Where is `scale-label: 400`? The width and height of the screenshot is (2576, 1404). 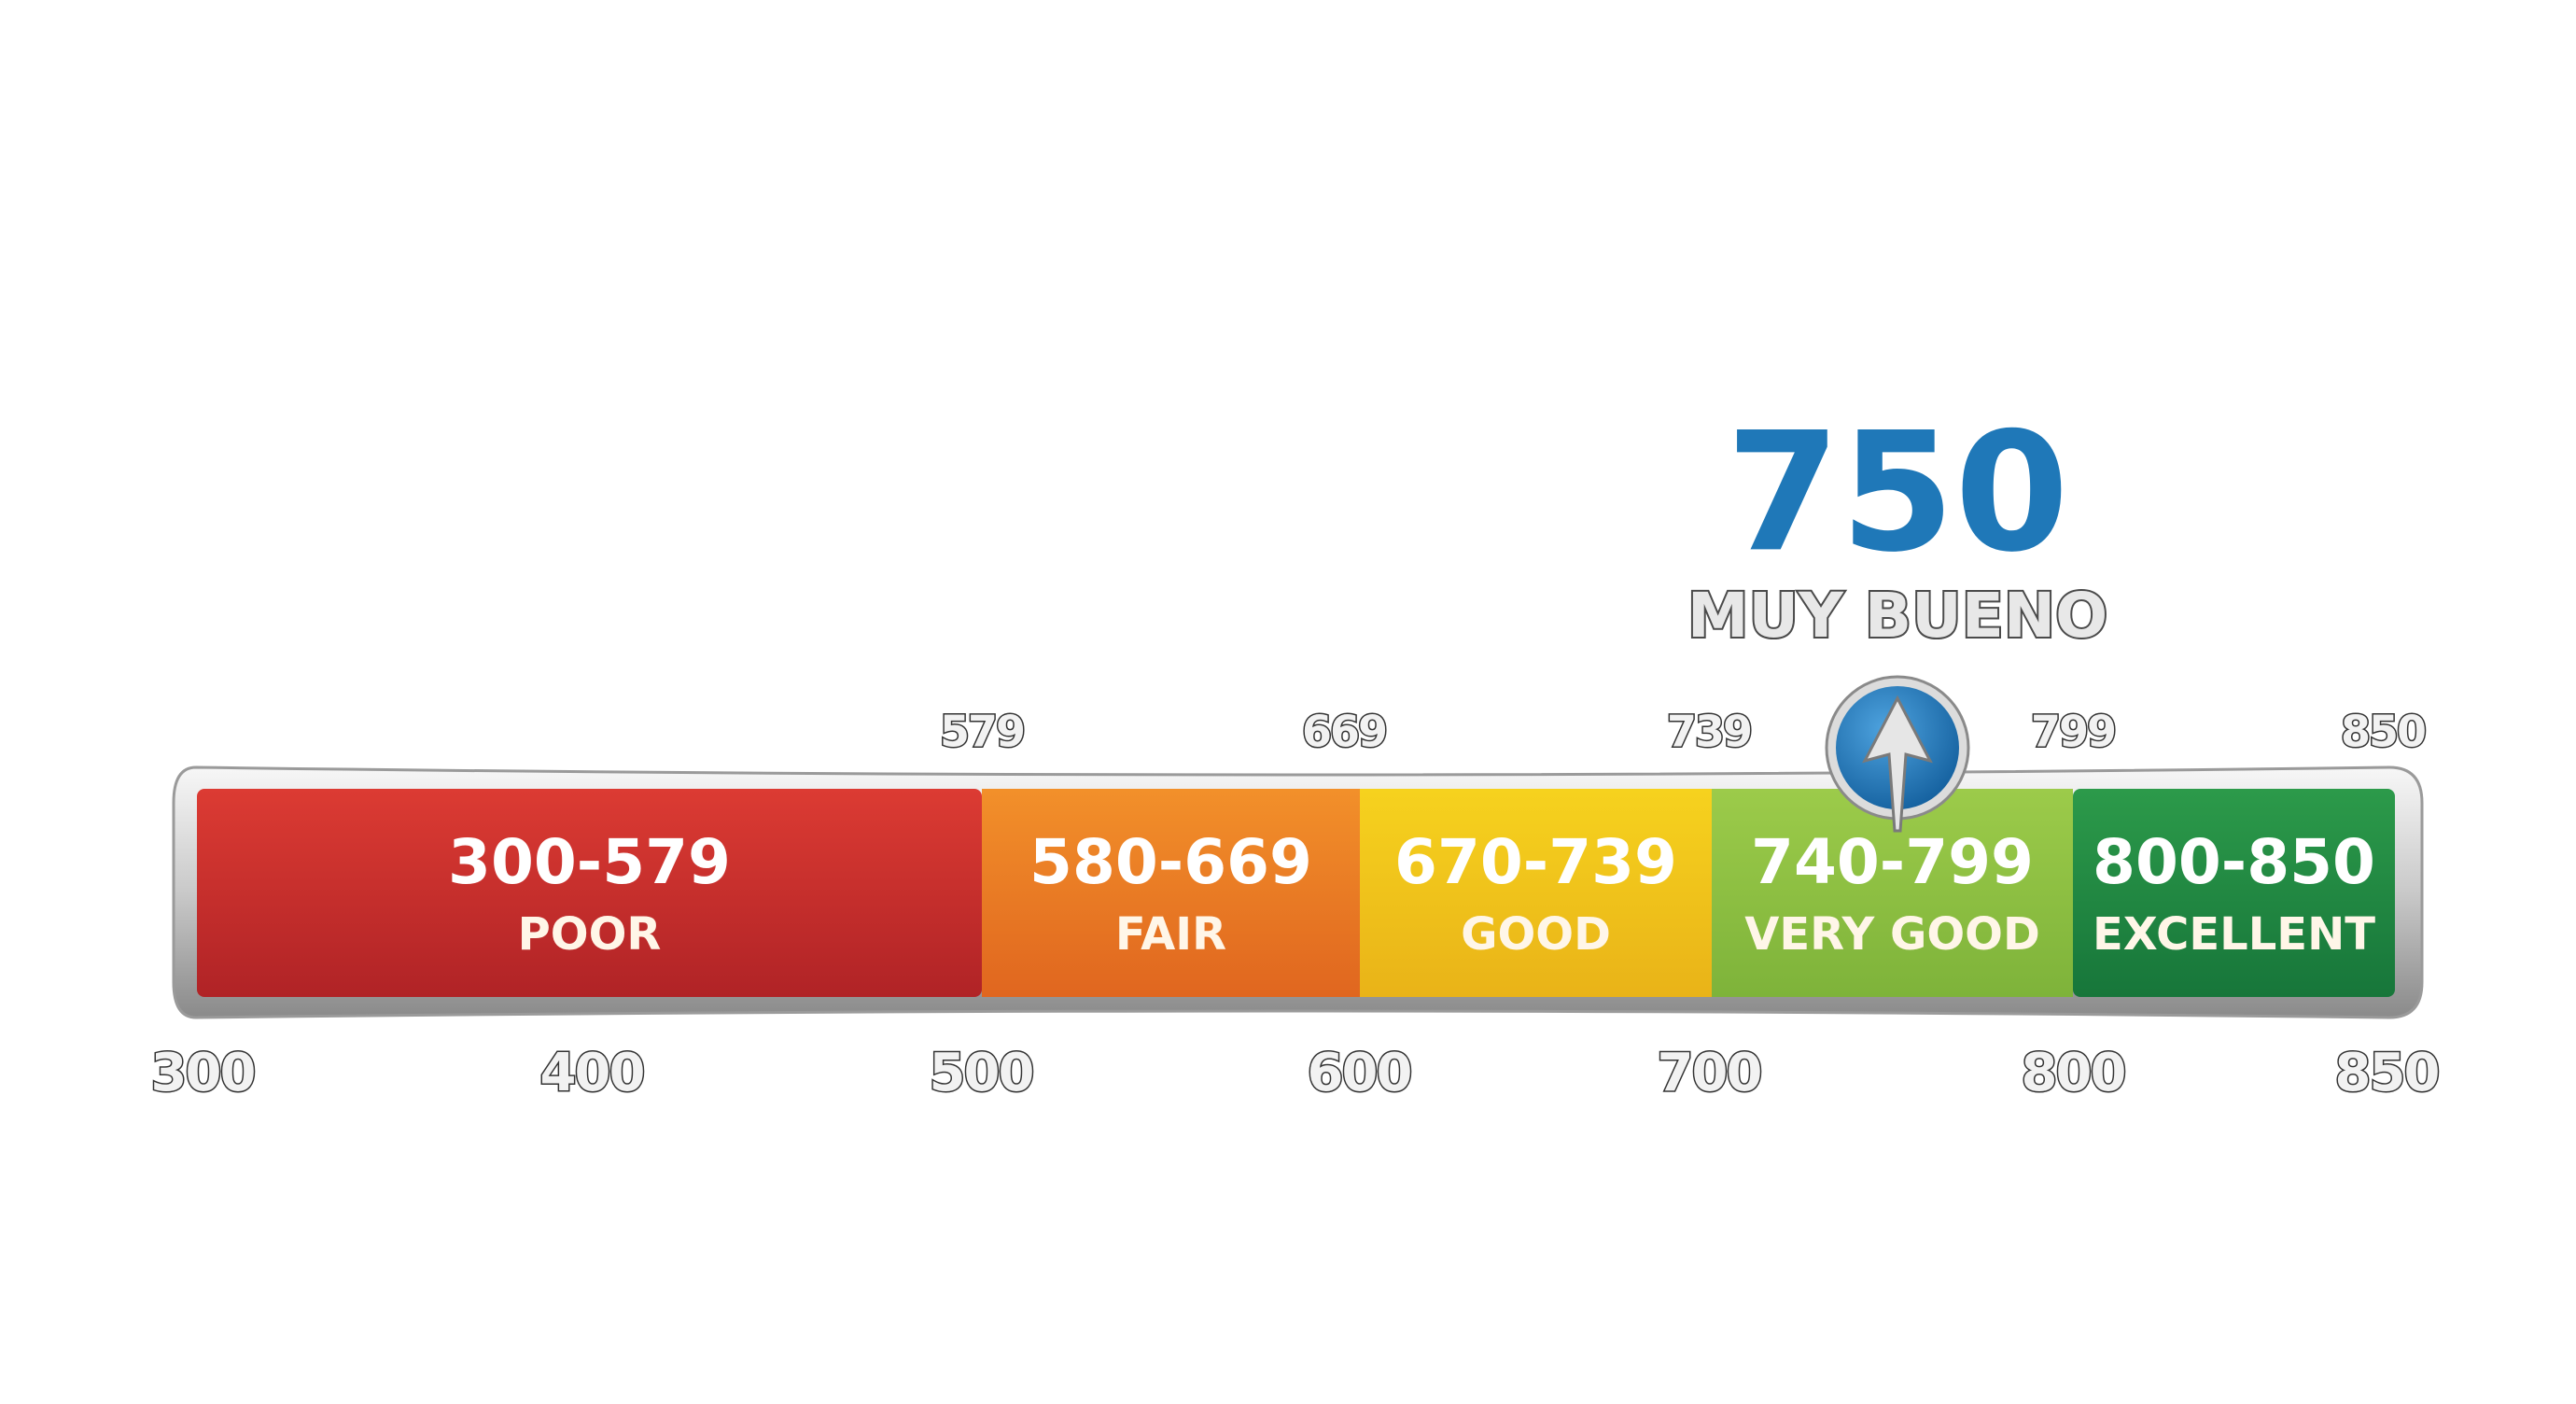
scale-label: 400 is located at coordinates (592, 1073).